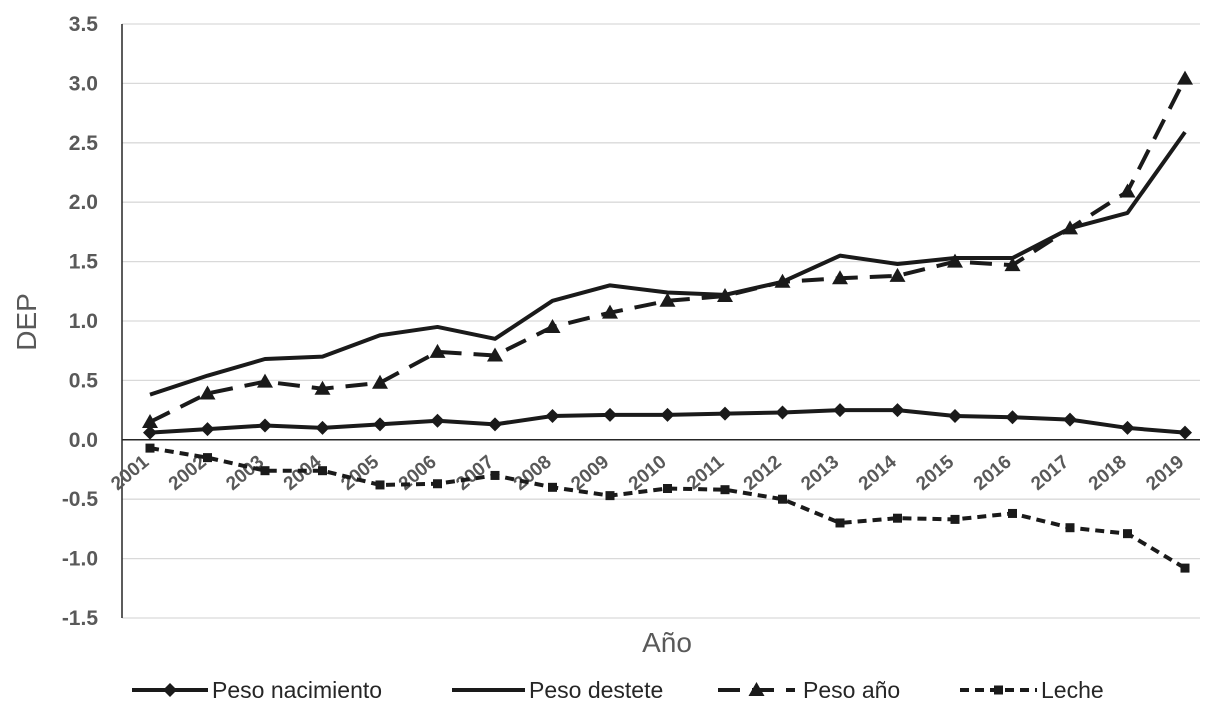 The width and height of the screenshot is (1205, 702). Describe the element at coordinates (851, 689) in the screenshot. I see `legend-label: Peso año` at that location.